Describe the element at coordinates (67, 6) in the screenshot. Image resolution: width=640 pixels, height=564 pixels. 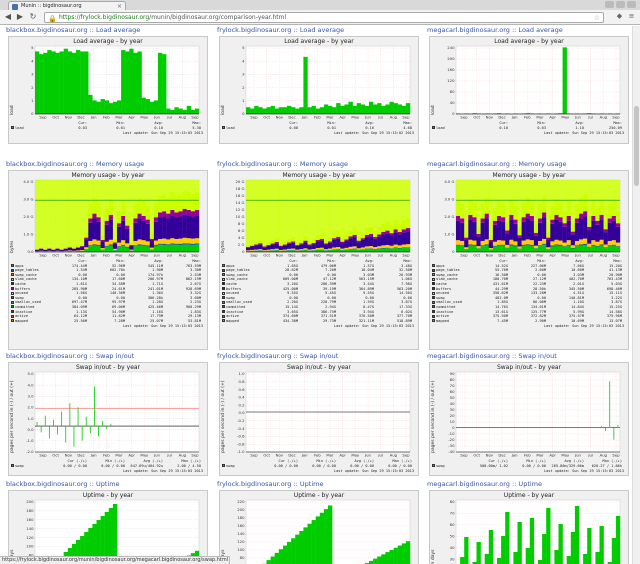
I see `browser-tab: Munin :: bigdinosaur.org ×` at that location.